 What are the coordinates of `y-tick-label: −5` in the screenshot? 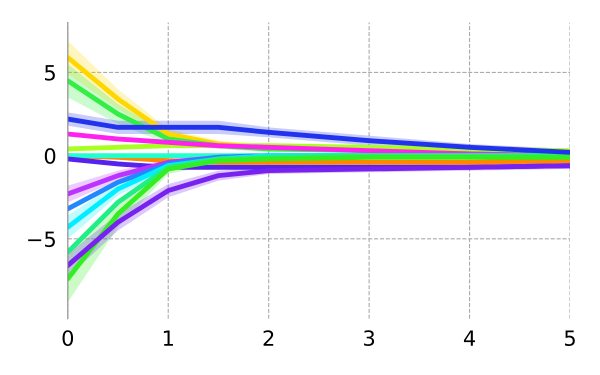 It's located at (41, 240).